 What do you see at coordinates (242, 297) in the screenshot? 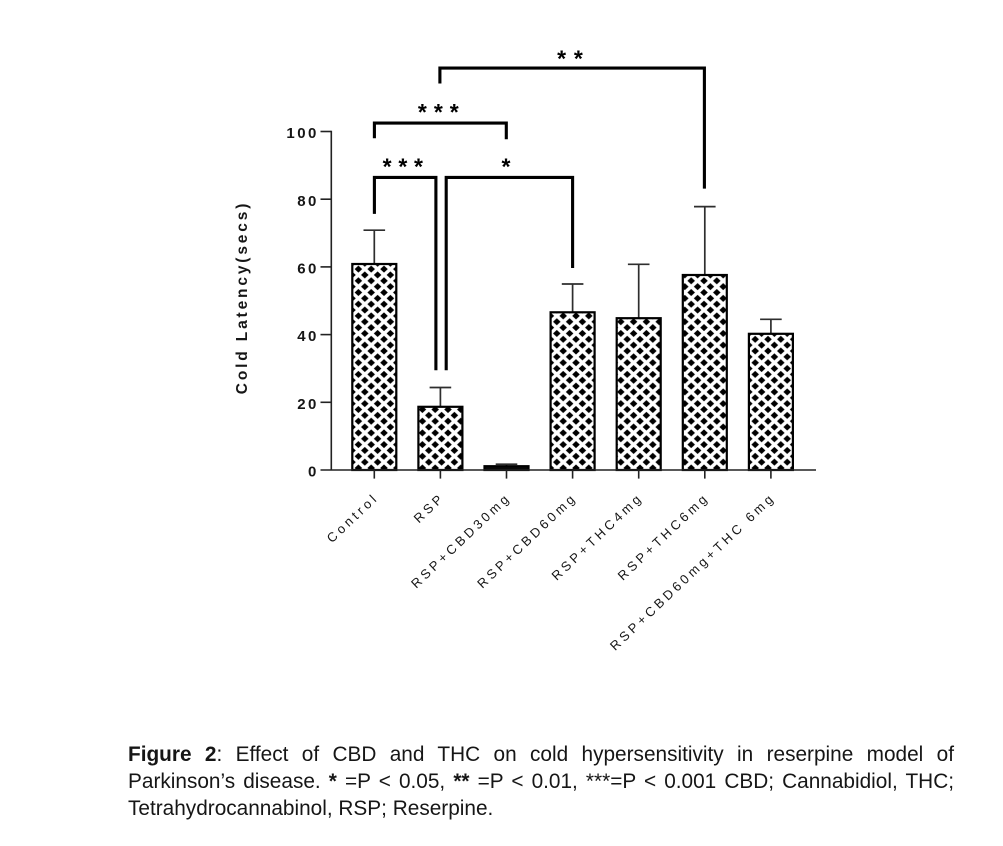
I see `svg-text: Cold Latency(secs)` at bounding box center [242, 297].